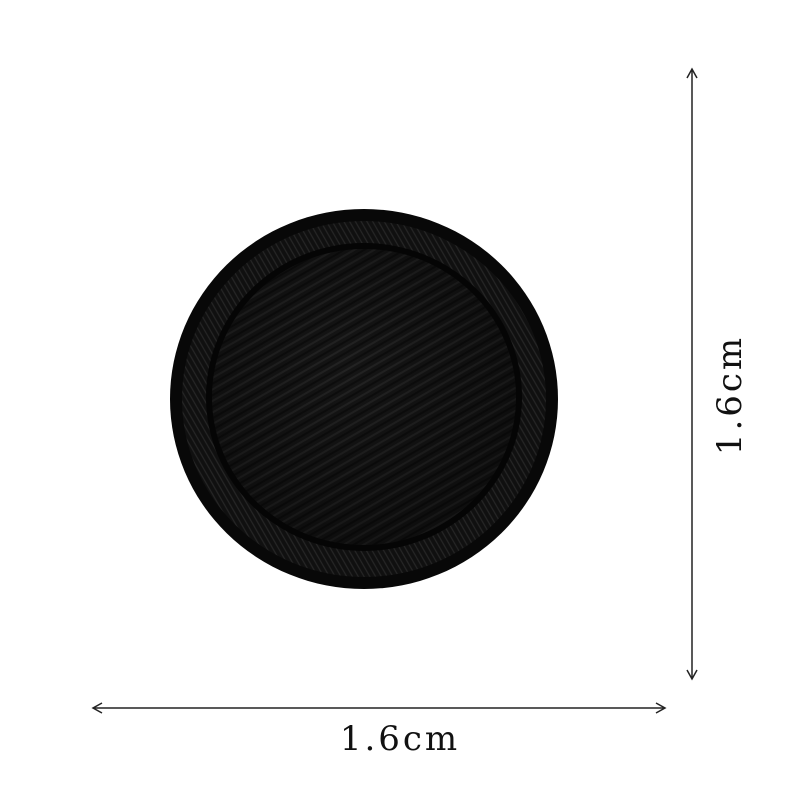  Describe the element at coordinates (379, 707) in the screenshot. I see `width-dimension-arrow` at that location.